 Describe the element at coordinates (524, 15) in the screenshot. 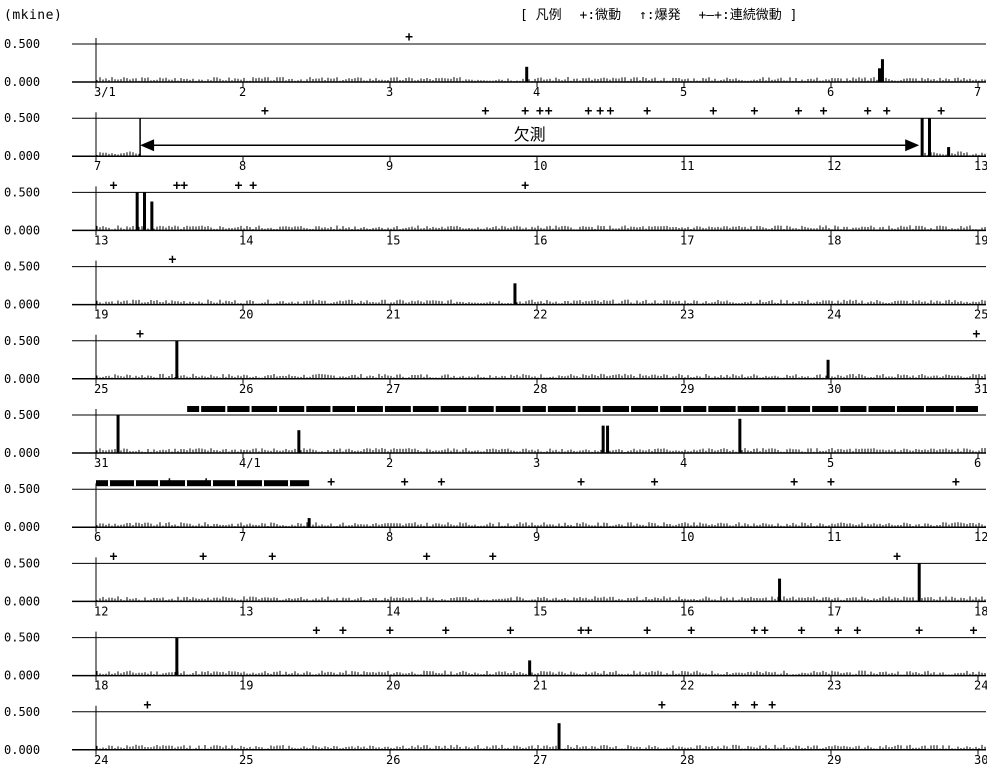

I see `legend-open-bracket: [` at that location.